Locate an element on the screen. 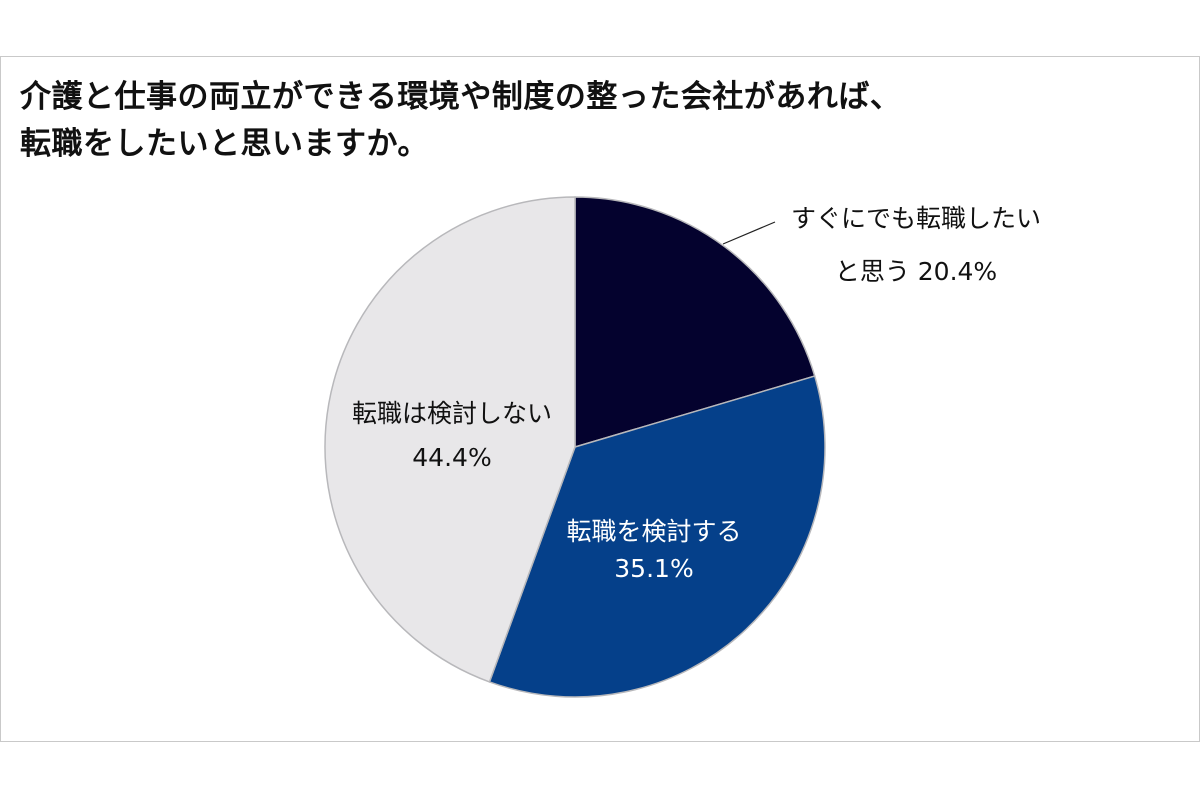 The height and width of the screenshot is (800, 1200). title-line-1: 介護と仕事の両立ができる環境や制度の整った会社があれば、 is located at coordinates (461, 97).